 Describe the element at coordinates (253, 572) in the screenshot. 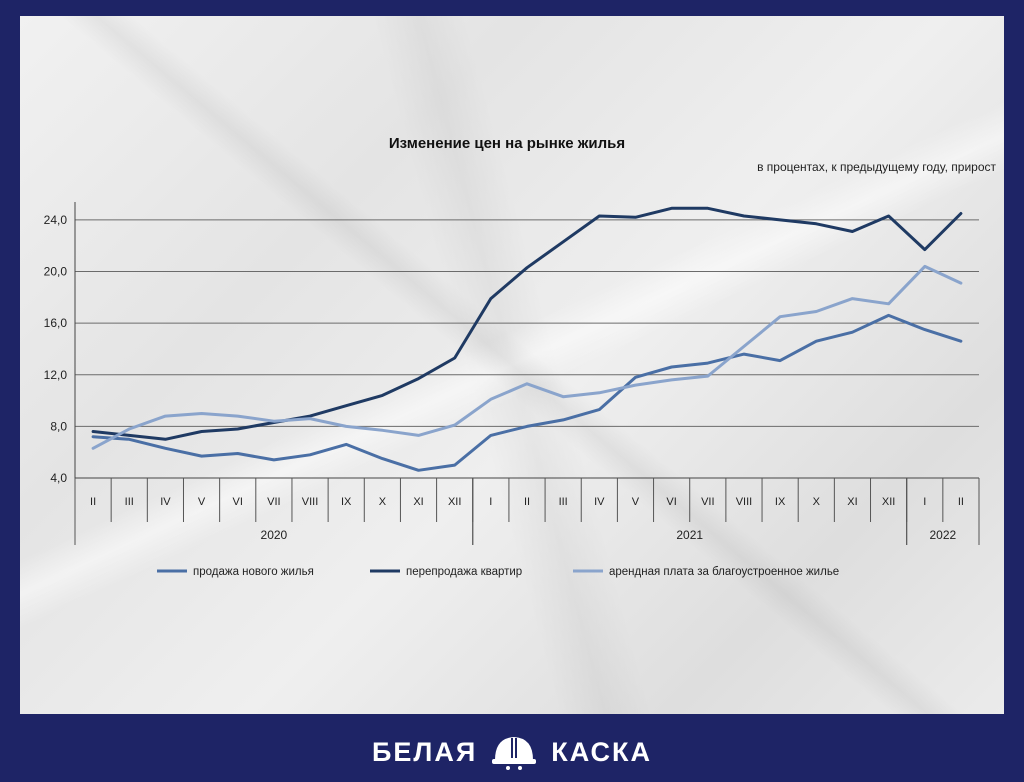

I see `legend-label-1: продажа нового жилья` at that location.